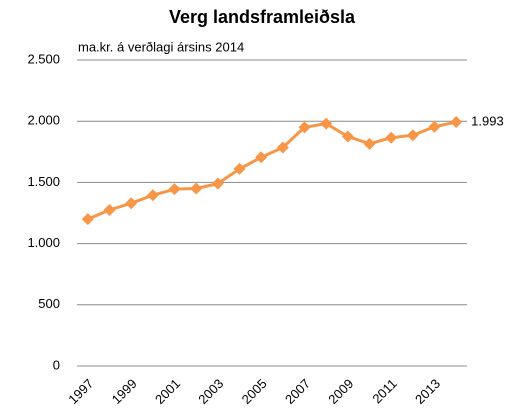  What do you see at coordinates (340, 391) in the screenshot?
I see `x-tick-label: 2009` at bounding box center [340, 391].